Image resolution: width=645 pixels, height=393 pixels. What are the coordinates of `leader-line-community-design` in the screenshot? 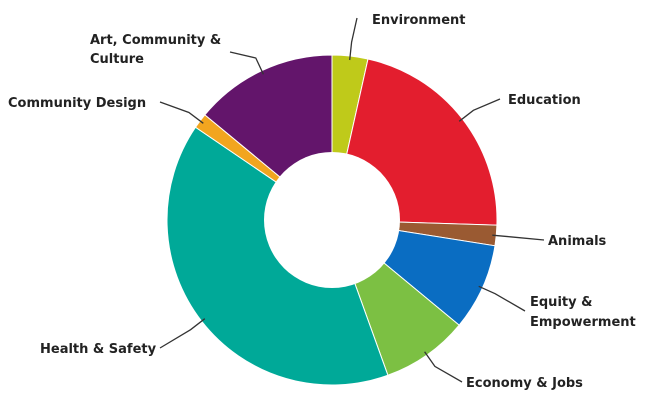 It's located at (181, 112).